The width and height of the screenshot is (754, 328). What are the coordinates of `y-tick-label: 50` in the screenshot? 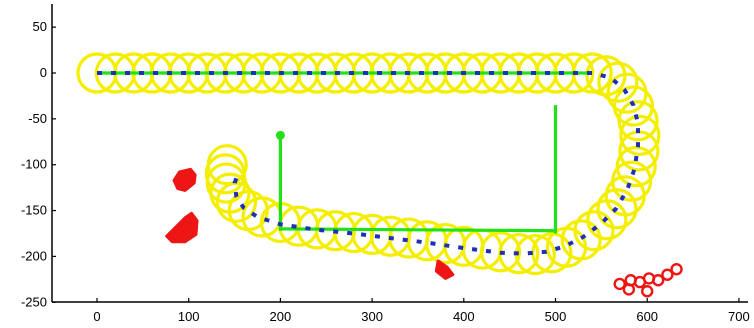 It's located at (40, 26).